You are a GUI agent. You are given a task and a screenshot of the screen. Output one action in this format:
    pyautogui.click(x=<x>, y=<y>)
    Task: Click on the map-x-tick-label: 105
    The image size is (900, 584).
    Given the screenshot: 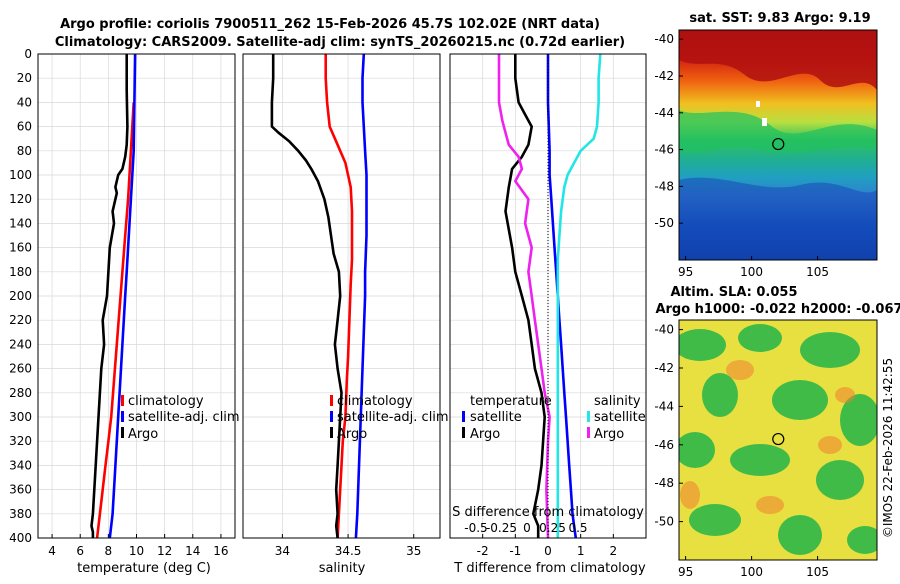 What is the action you would take?
    pyautogui.click(x=817, y=572)
    